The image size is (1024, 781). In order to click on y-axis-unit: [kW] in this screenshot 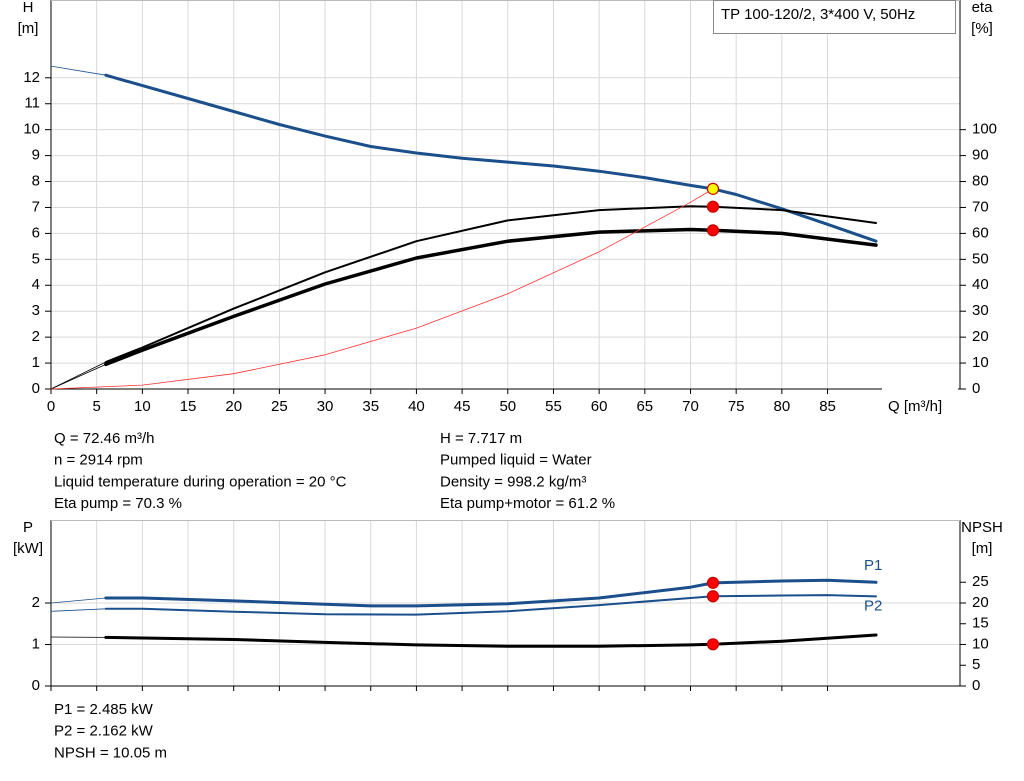, I will do `click(28, 548)`.